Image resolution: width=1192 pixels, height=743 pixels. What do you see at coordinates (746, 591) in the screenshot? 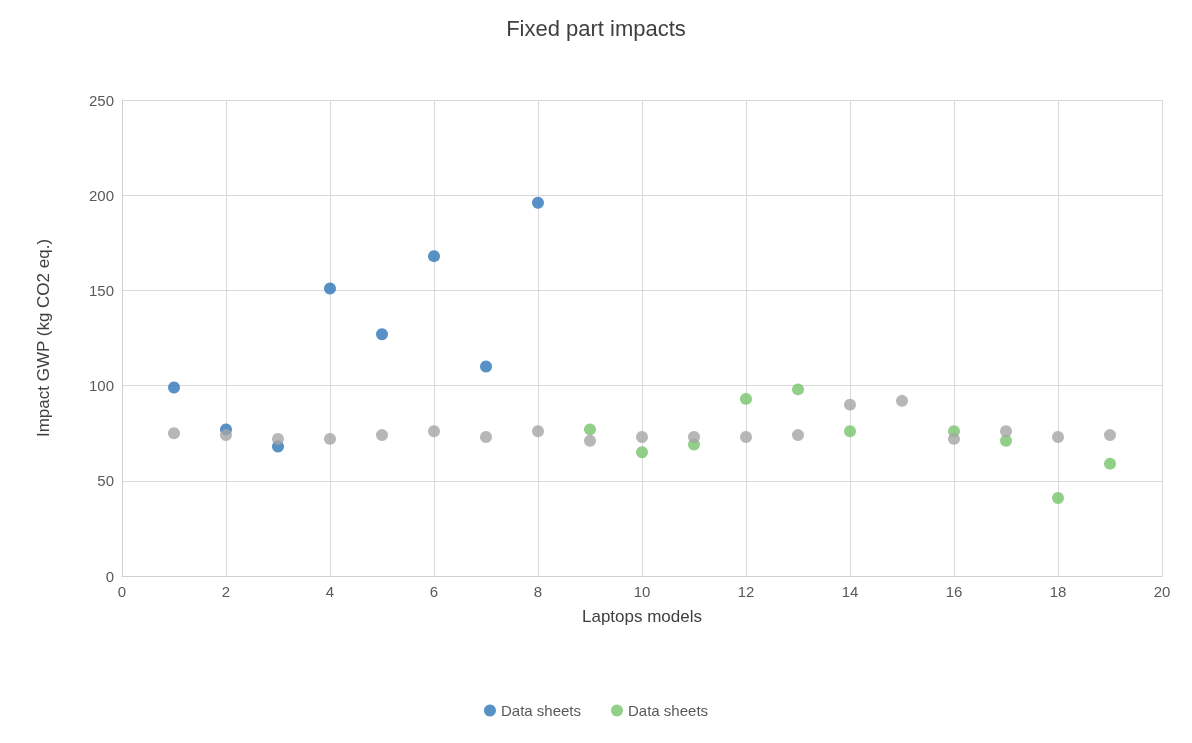
I see `x-tick-label: 12` at bounding box center [746, 591].